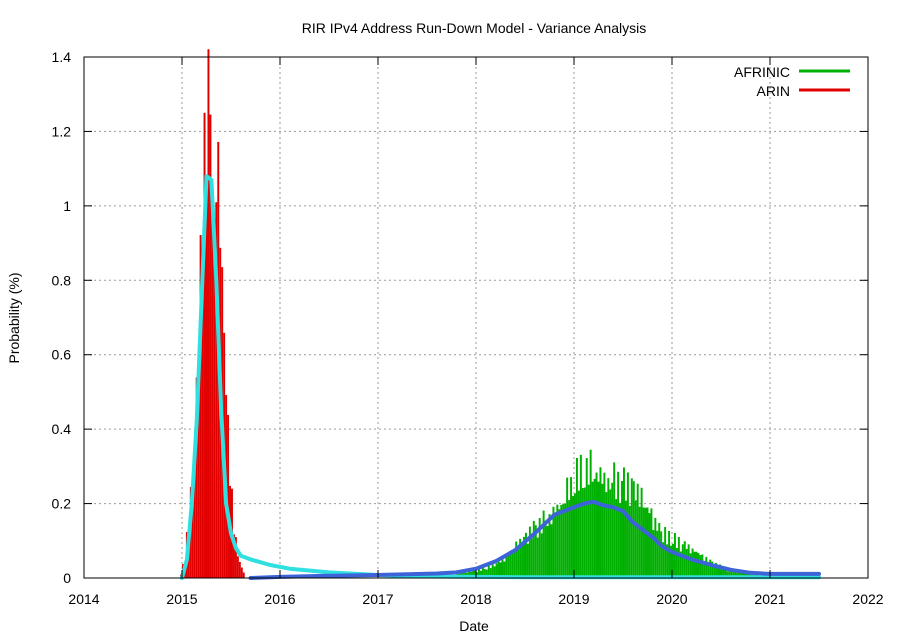 The height and width of the screenshot is (640, 900). What do you see at coordinates (792, 81) in the screenshot?
I see `legend: AFRINIC ARIN` at bounding box center [792, 81].